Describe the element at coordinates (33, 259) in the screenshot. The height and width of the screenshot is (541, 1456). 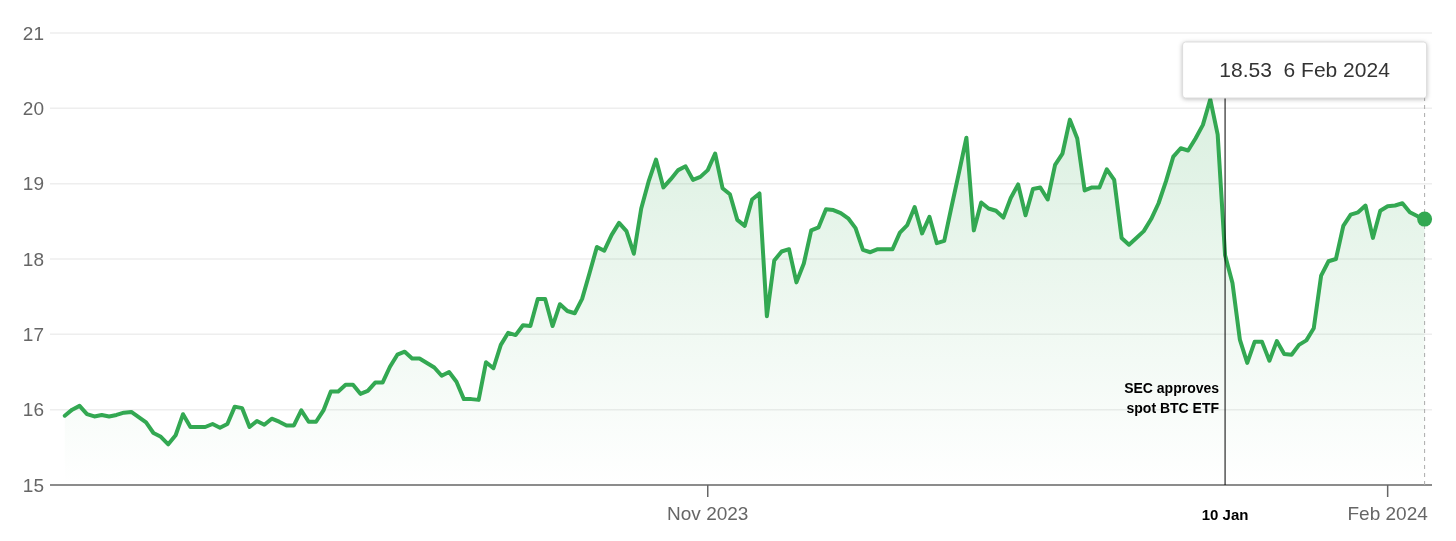
I see `y-tick-label: 18` at that location.